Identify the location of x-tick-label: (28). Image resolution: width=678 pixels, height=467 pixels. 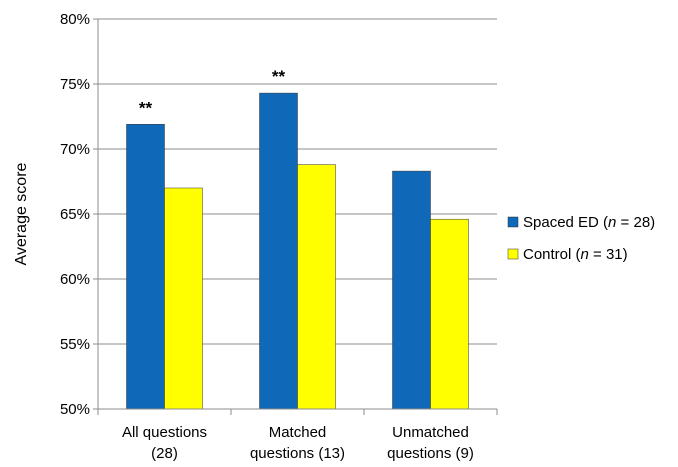
(164, 453).